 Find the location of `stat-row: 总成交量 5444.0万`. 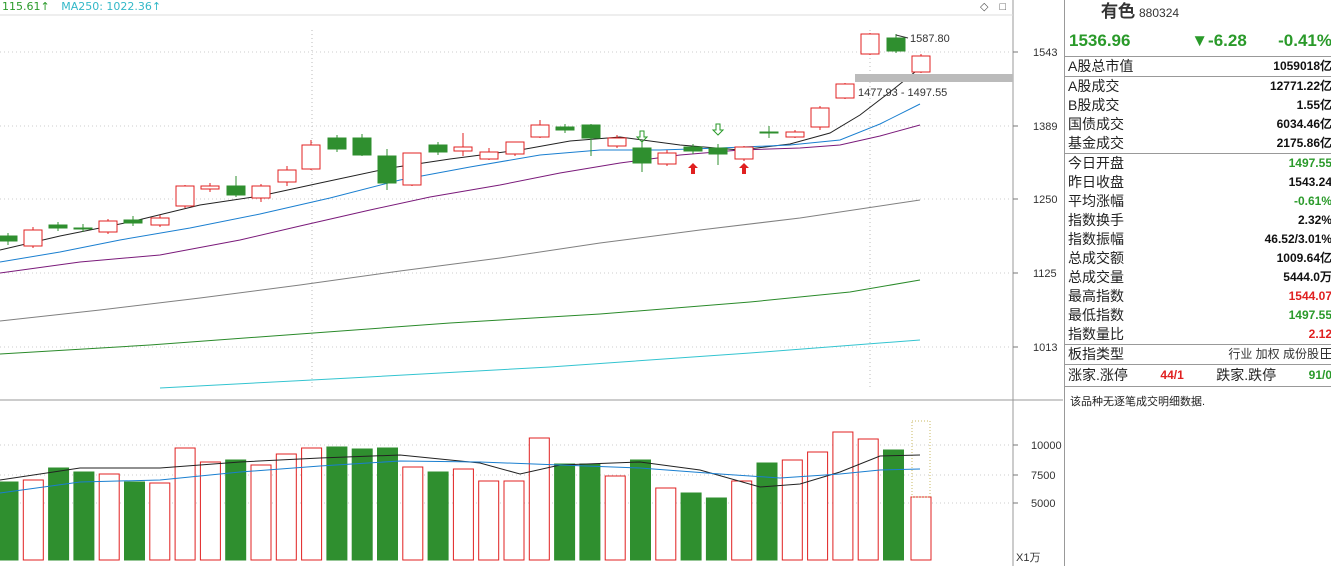

stat-row: 总成交量 5444.0万 is located at coordinates (1198, 277).